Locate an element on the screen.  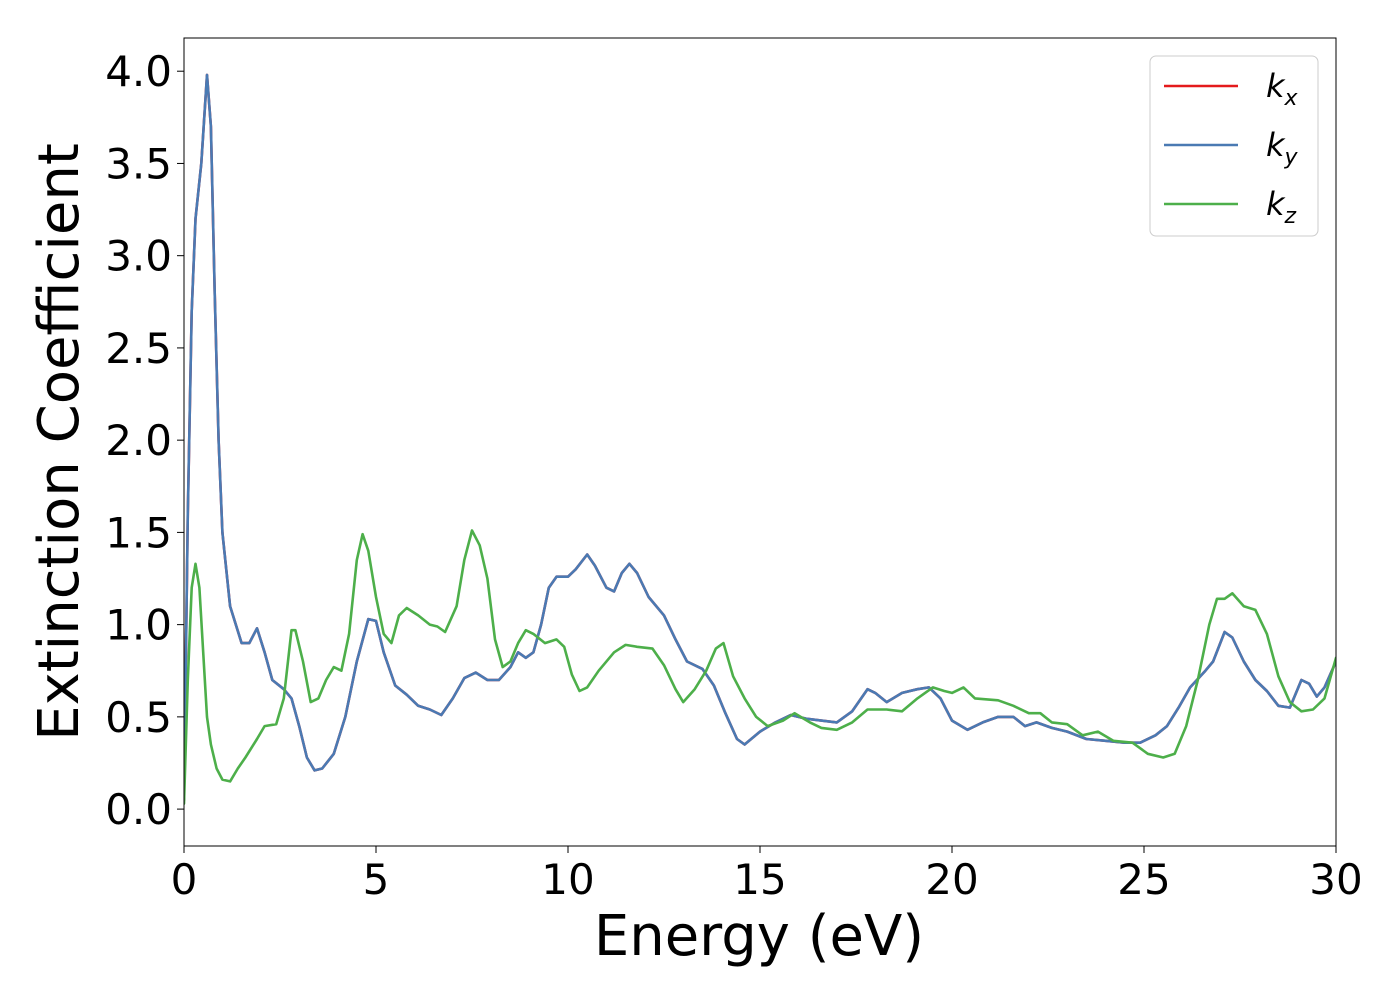
y-tick-label: 3.0 is located at coordinates (138, 256).